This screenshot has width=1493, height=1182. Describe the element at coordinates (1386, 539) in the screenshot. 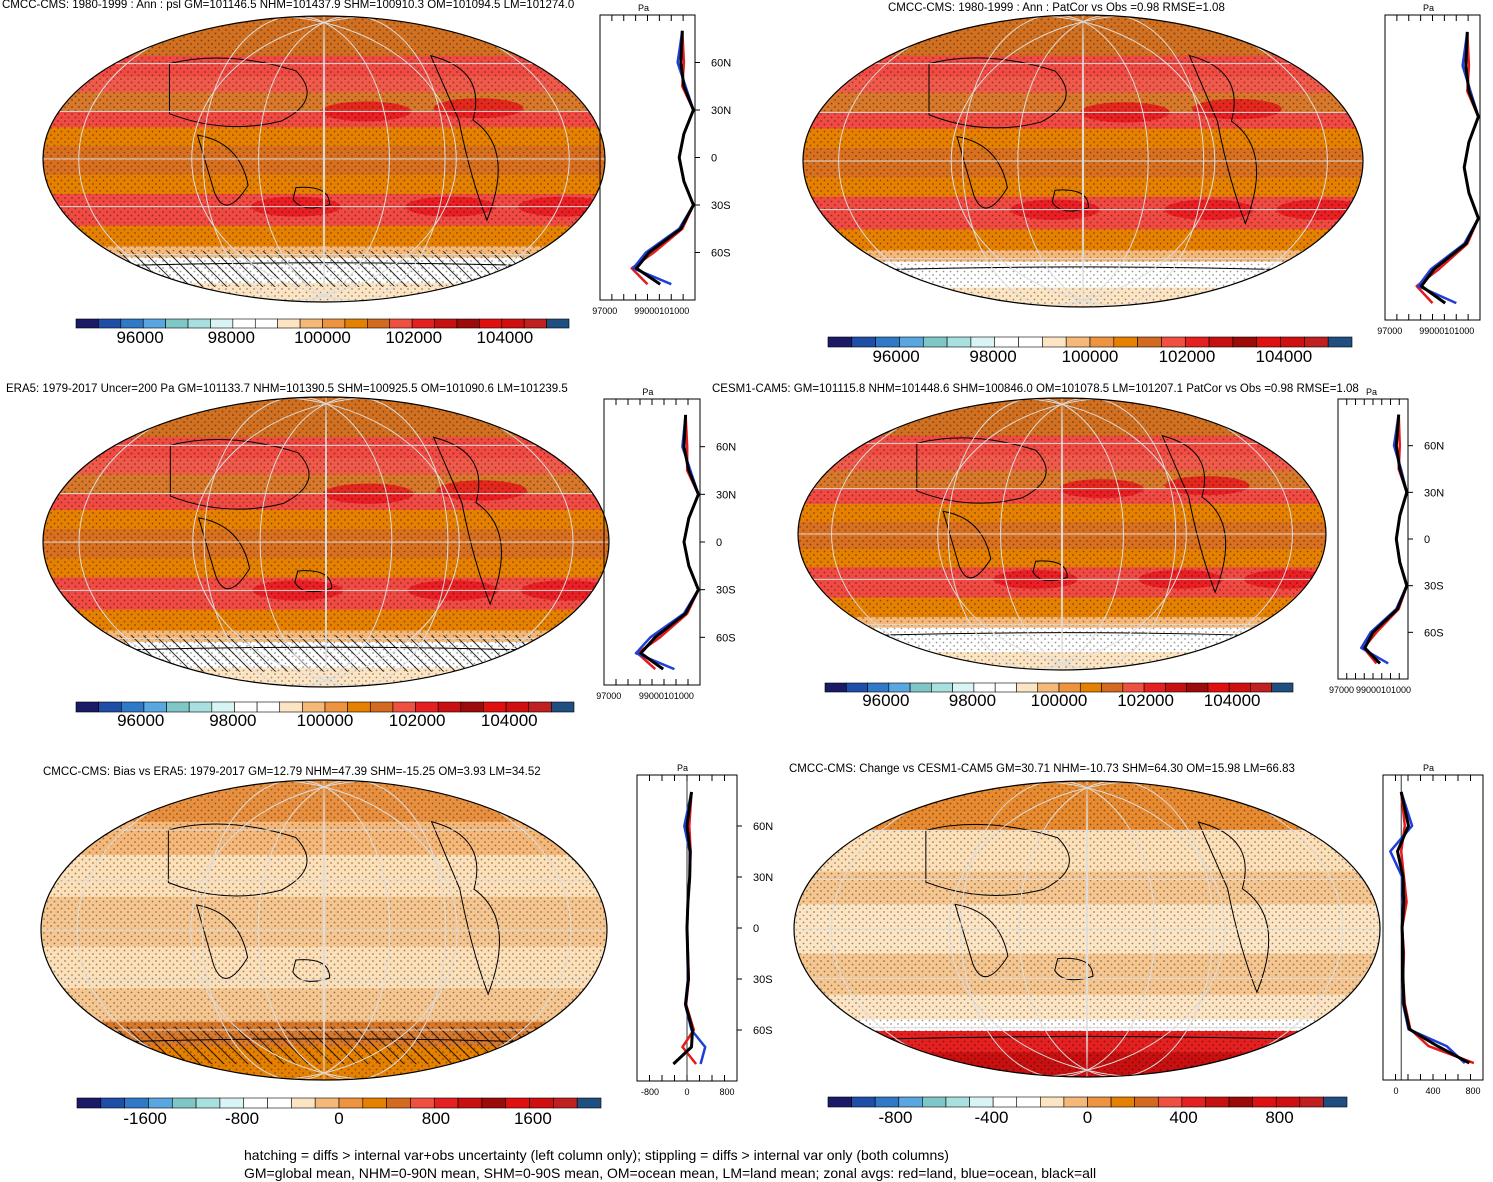

I see `zonal-line-all` at that location.